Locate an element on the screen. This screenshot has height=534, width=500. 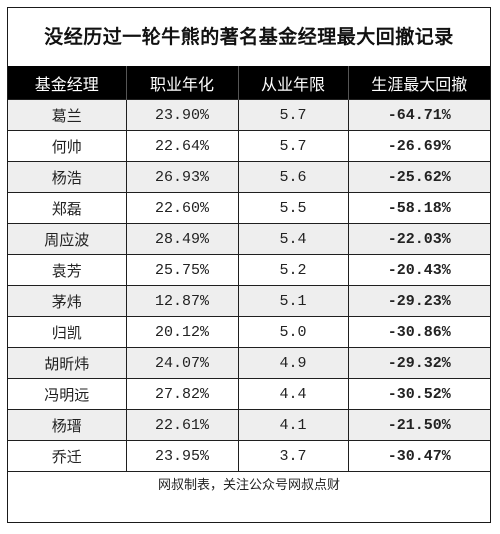
years-in-practice: 5.0 is located at coordinates (292, 332).